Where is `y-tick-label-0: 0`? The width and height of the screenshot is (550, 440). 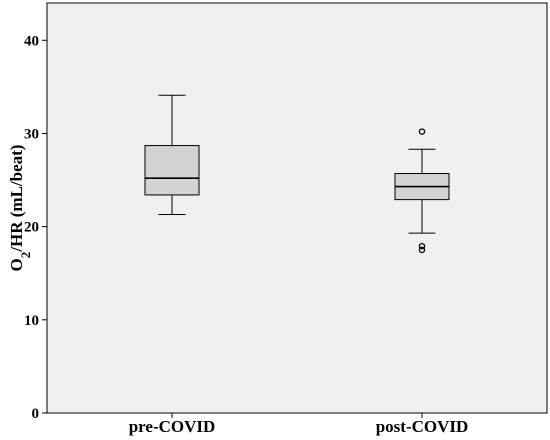 y-tick-label-0: 0 is located at coordinates (36, 414).